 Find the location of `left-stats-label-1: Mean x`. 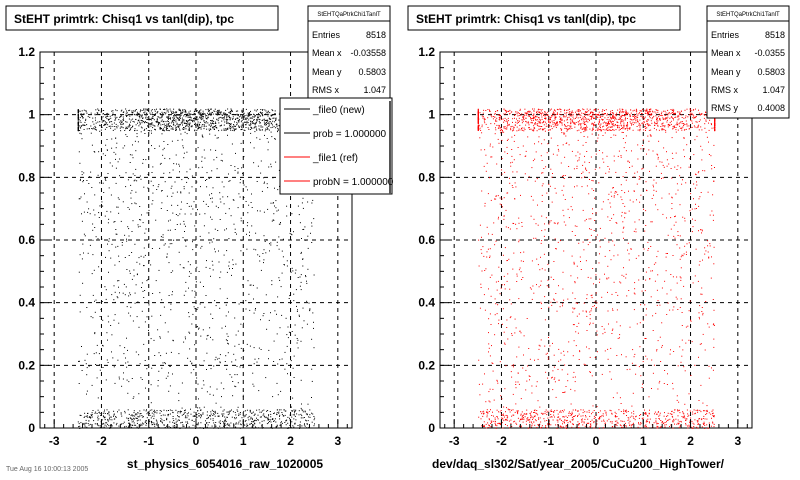

left-stats-label-1: Mean x is located at coordinates (327, 53).